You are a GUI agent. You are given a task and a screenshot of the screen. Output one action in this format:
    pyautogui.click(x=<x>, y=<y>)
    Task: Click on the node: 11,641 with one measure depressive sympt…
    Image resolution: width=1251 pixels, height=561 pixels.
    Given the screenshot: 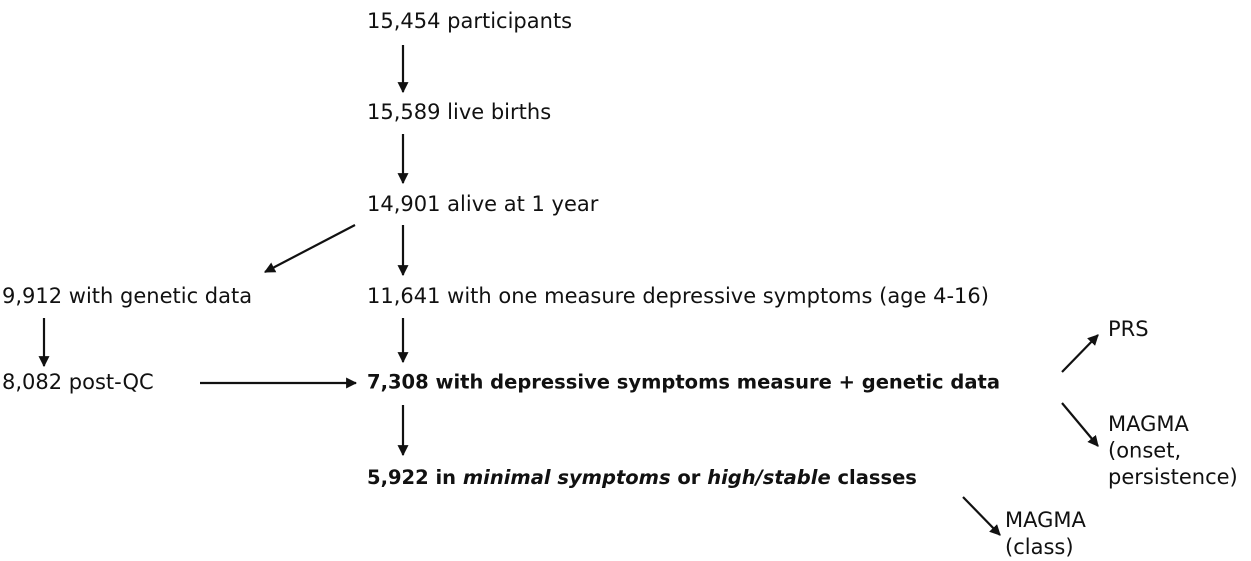 What is the action you would take?
    pyautogui.click(x=678, y=296)
    